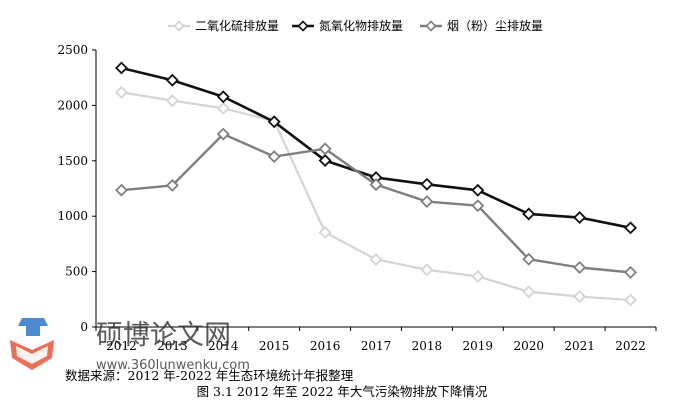 This screenshot has width=685, height=403. I want to click on x-tick-label: 2012, so click(121, 346).